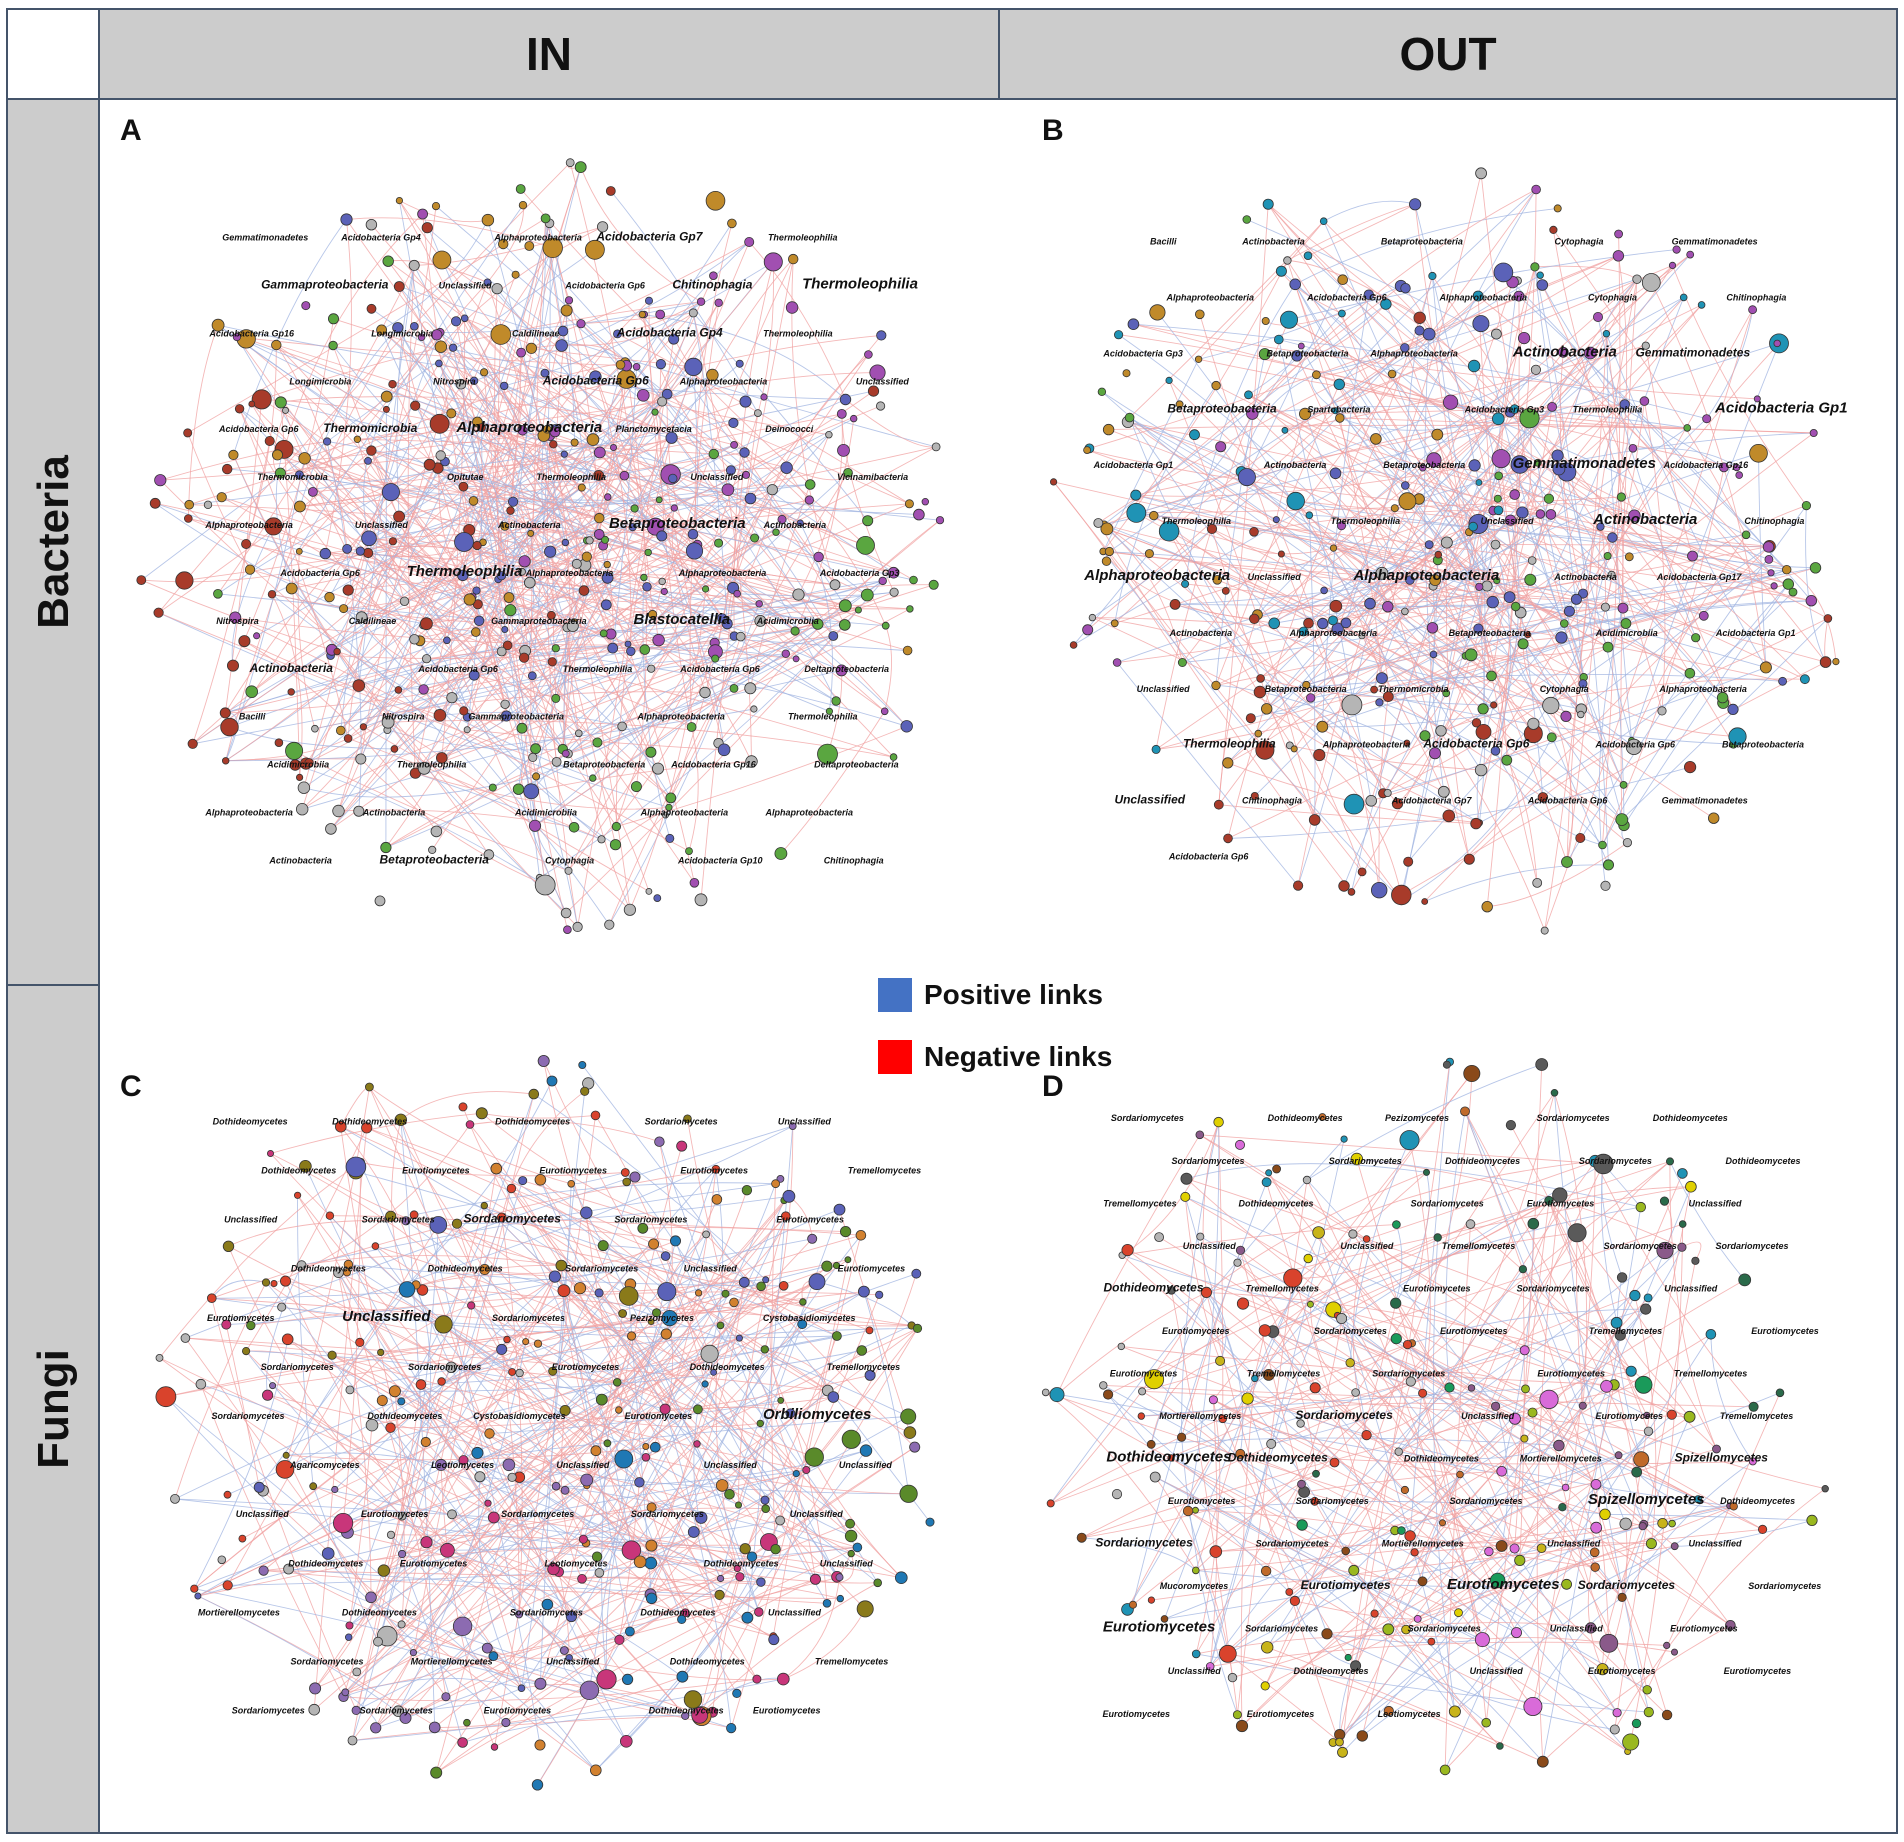 The width and height of the screenshot is (1904, 1842). I want to click on node-label: Leotiomycetes, so click(1409, 1714).